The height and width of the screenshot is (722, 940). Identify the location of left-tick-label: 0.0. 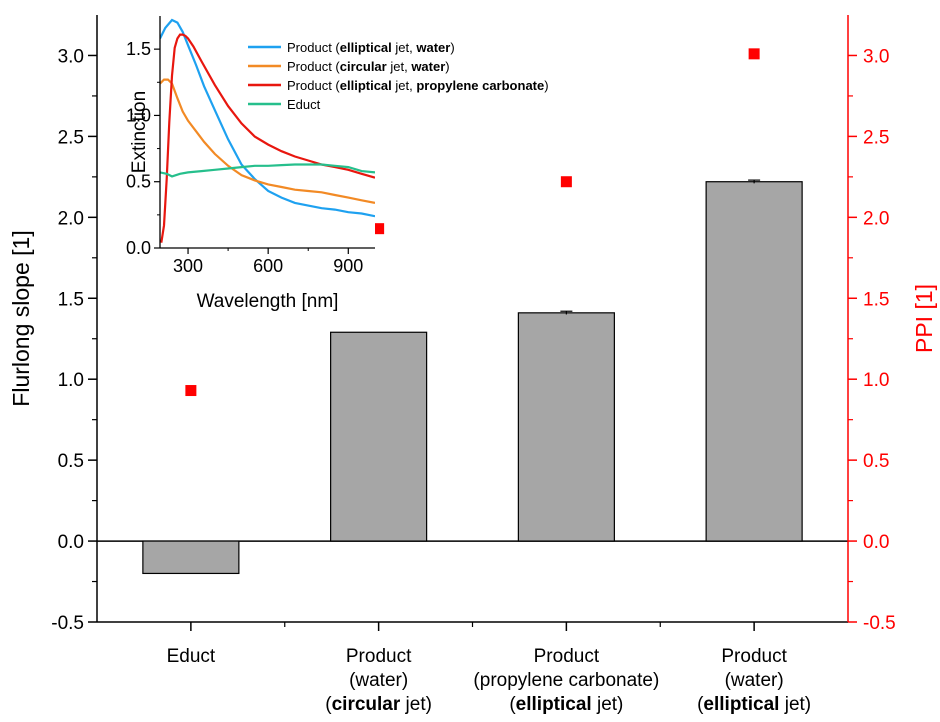
(71, 542).